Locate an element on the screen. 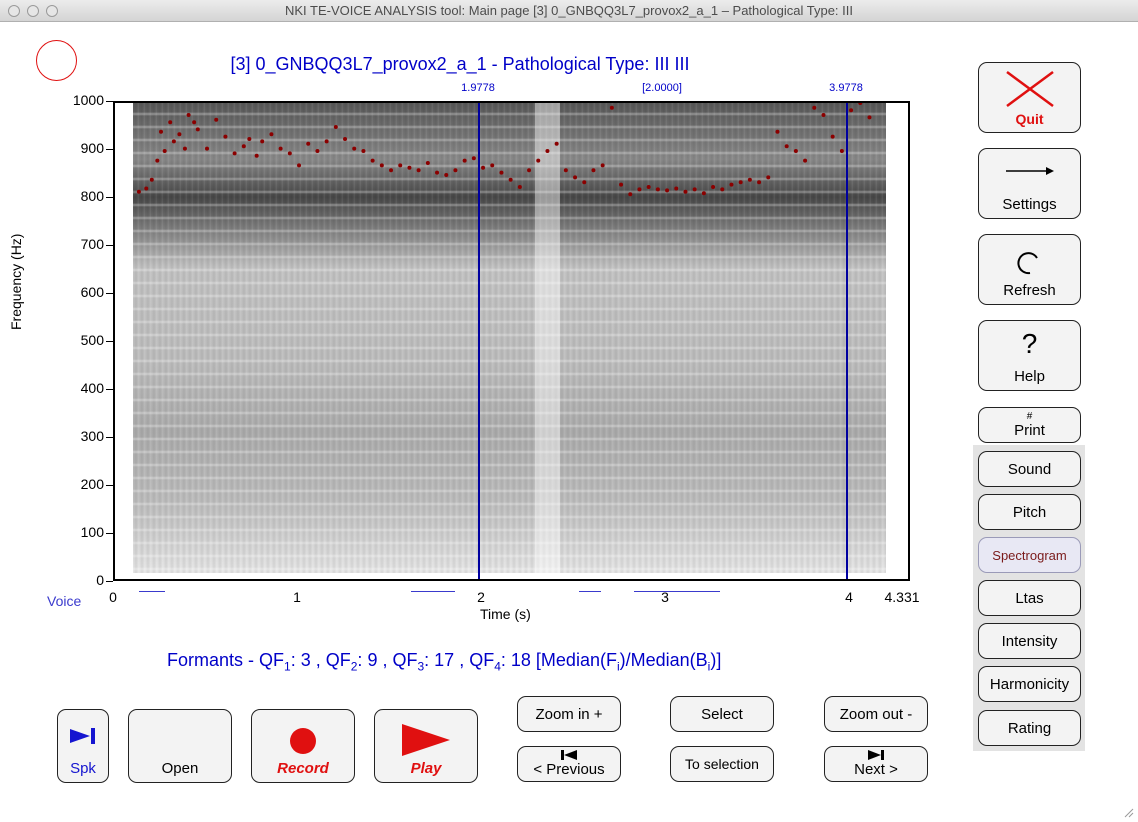 The height and width of the screenshot is (822, 1138). record-label: Record is located at coordinates (303, 768).